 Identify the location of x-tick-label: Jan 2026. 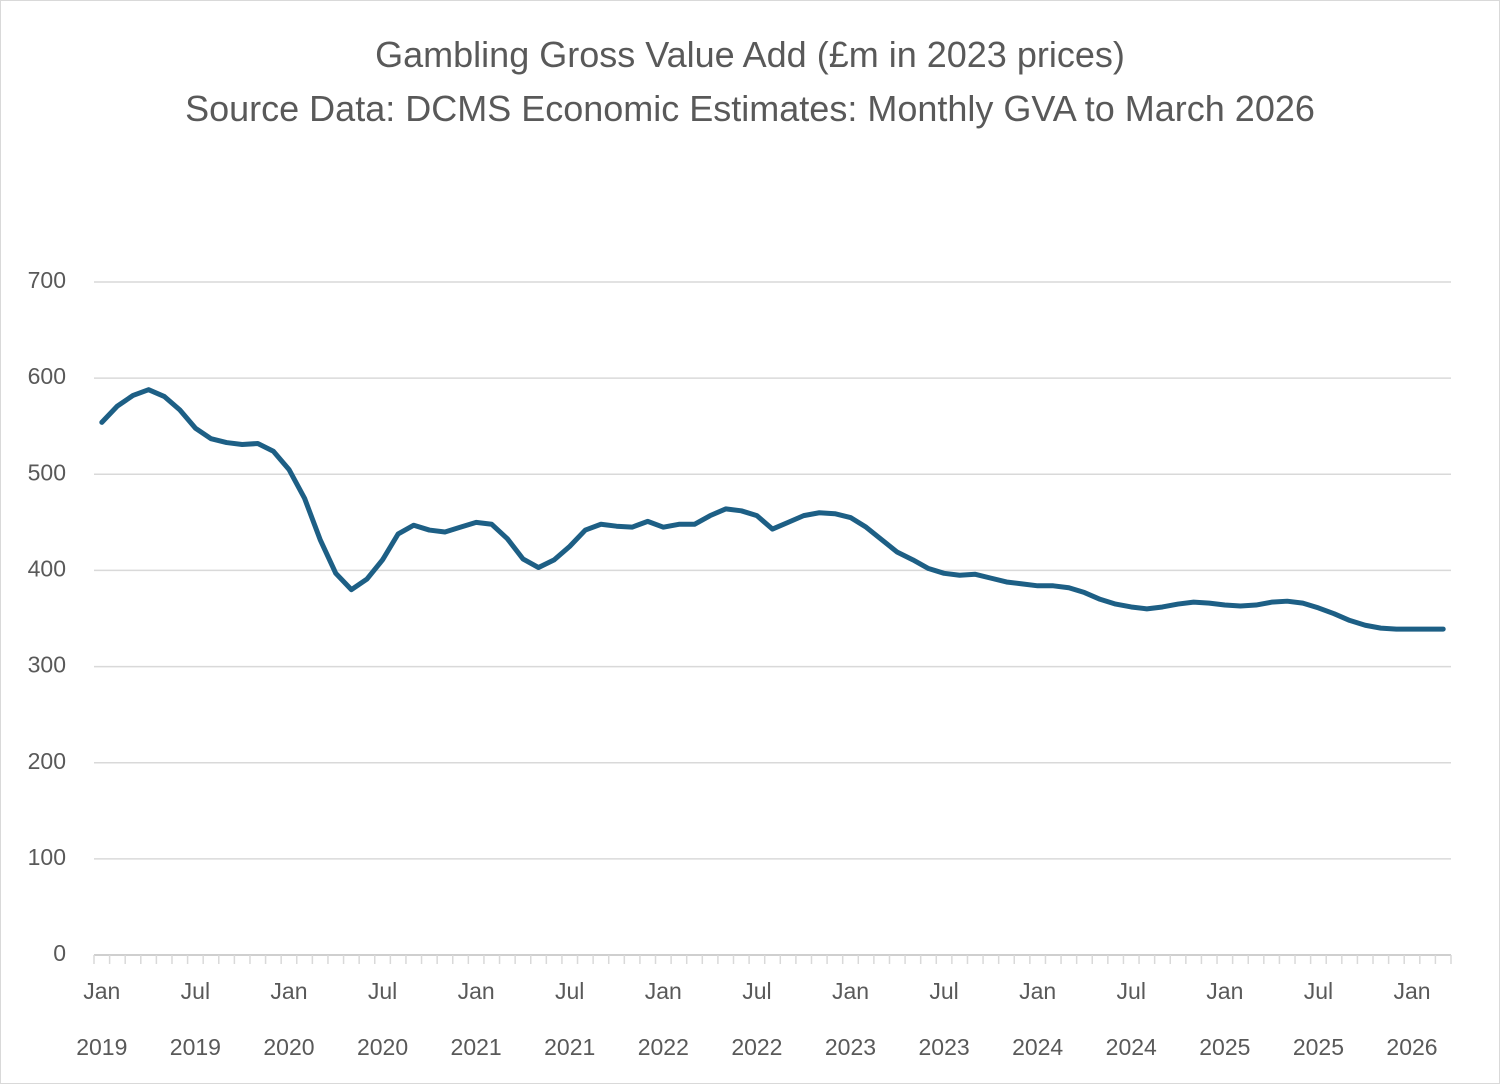
(1411, 1019).